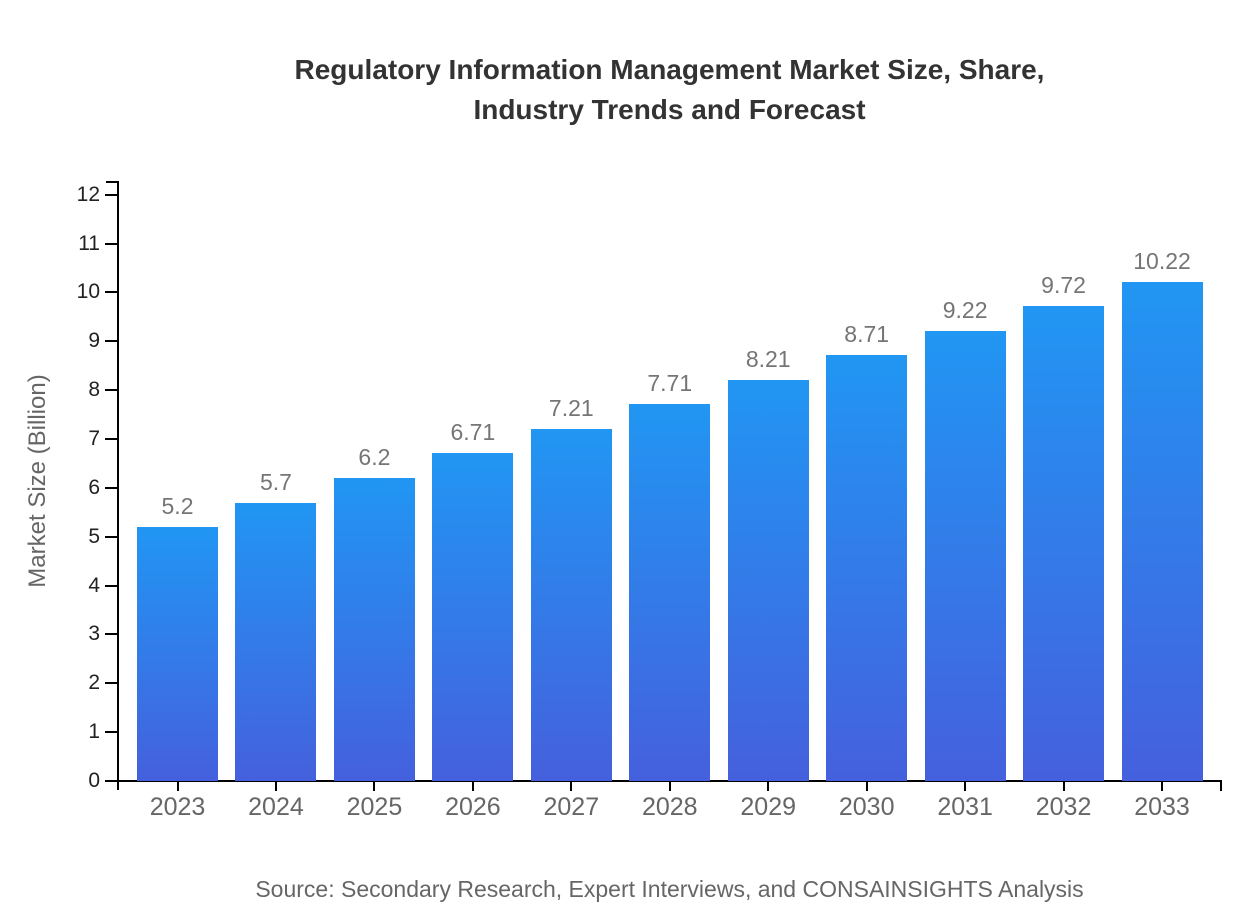 Image resolution: width=1260 pixels, height=920 pixels. What do you see at coordinates (965, 807) in the screenshot?
I see `x-tick-label: 2031` at bounding box center [965, 807].